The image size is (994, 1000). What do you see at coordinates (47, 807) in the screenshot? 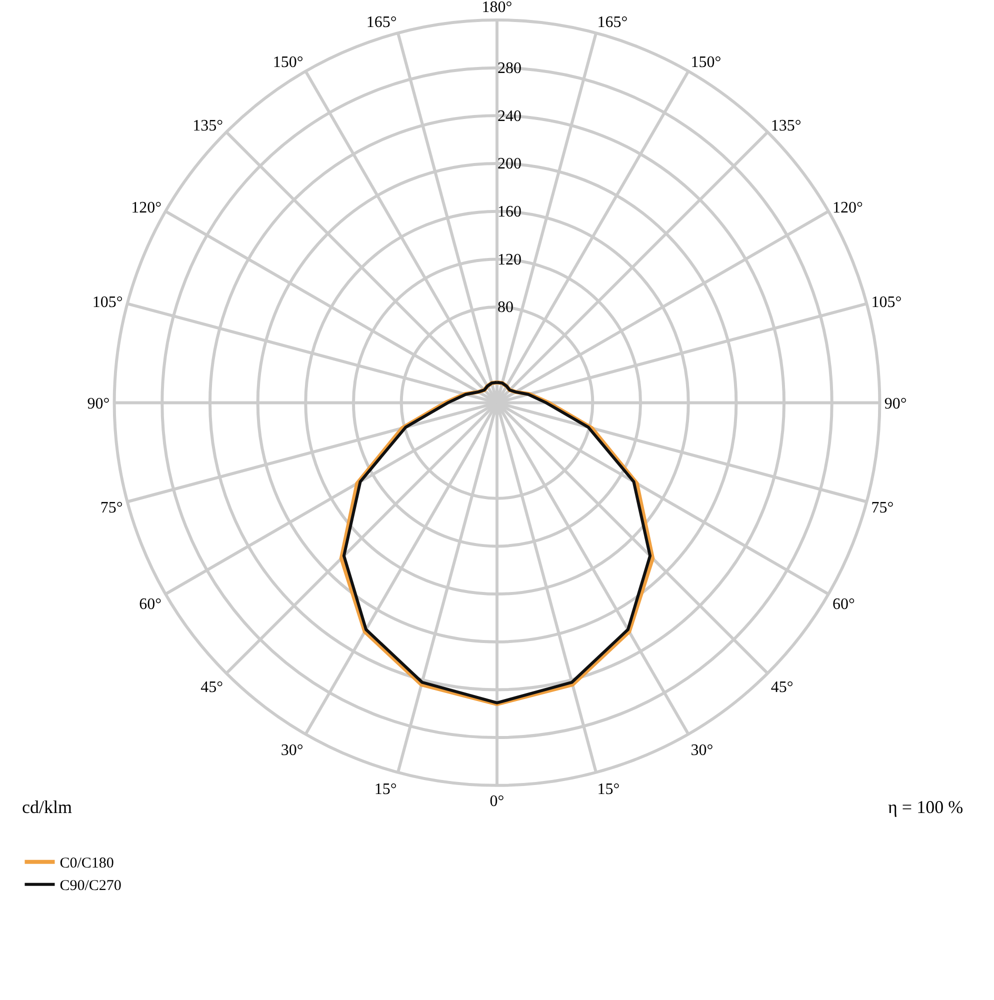
I see `text: cd/klm` at bounding box center [47, 807].